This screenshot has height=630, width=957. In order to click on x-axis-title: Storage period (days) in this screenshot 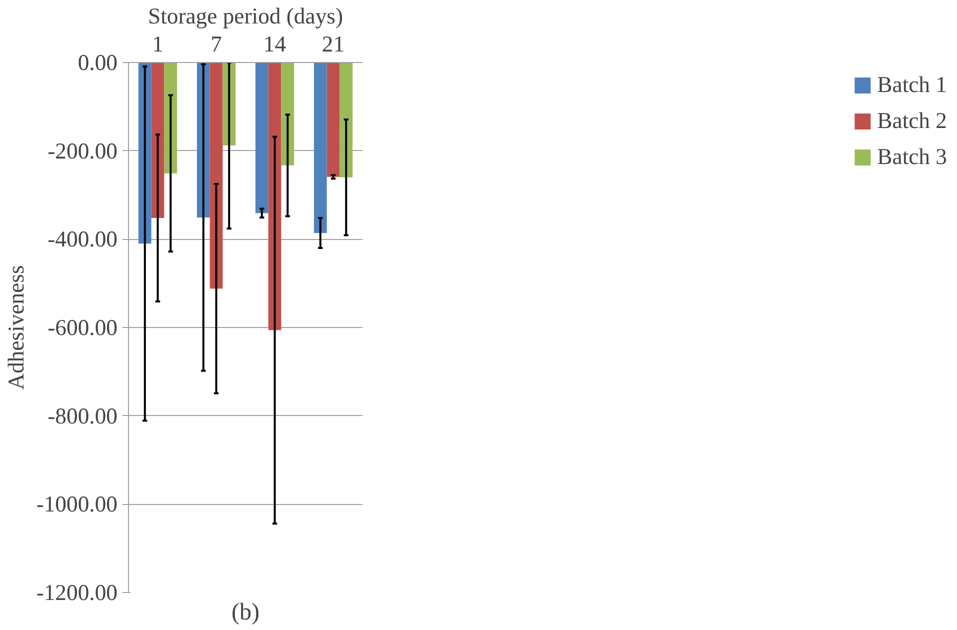, I will do `click(246, 16)`.